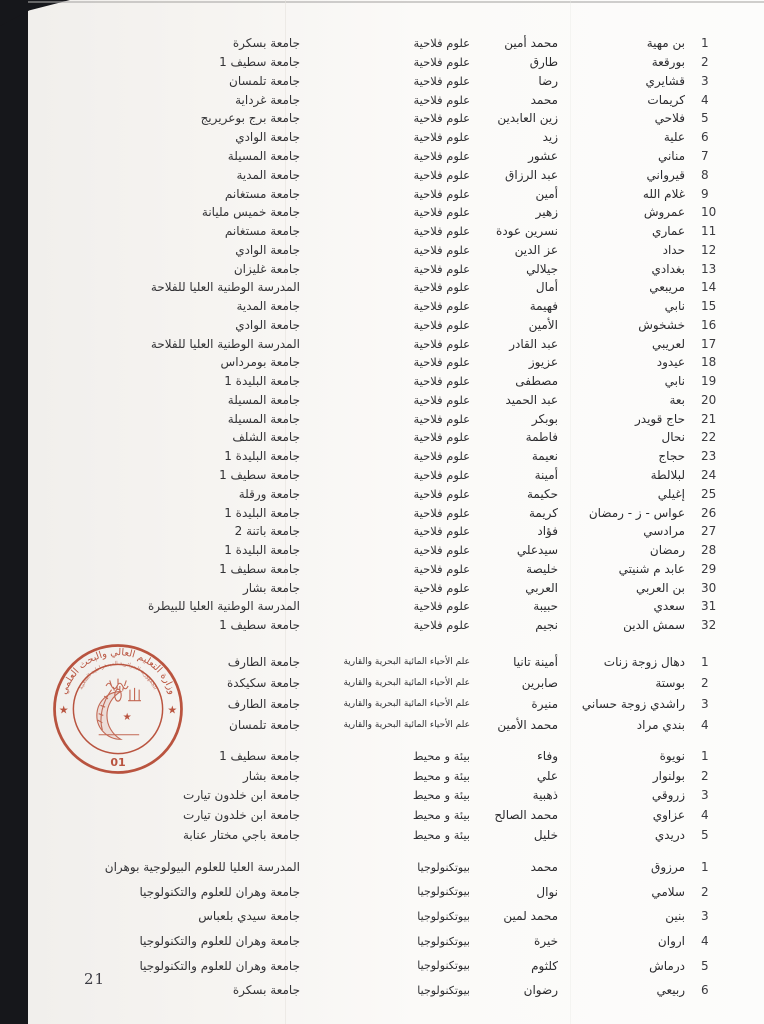 The height and width of the screenshot is (1024, 764). I want to click on university: جامعة بومرداس, so click(260, 362).